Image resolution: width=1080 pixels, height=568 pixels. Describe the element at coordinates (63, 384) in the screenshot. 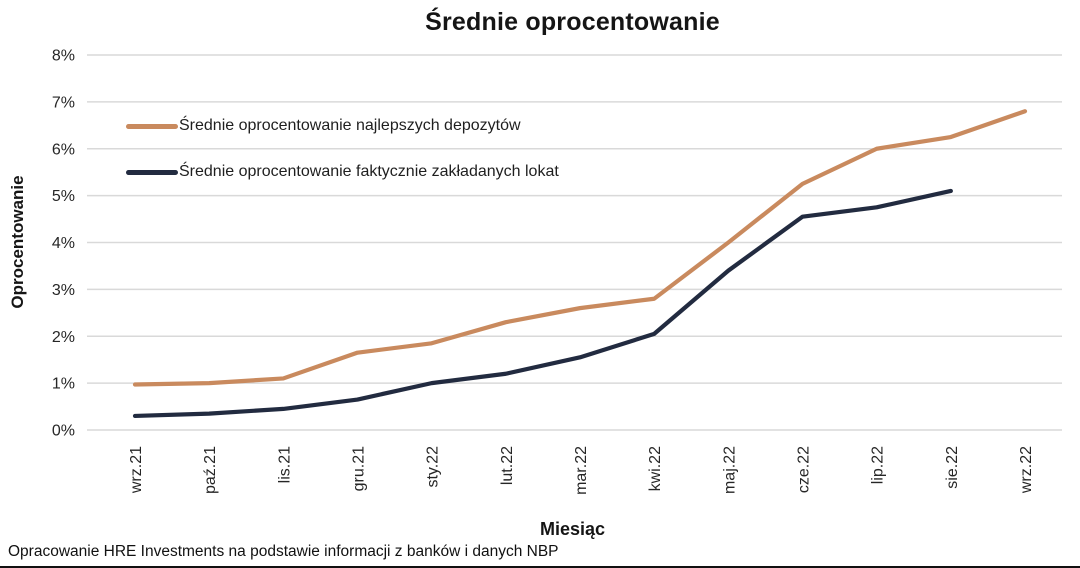

I see `y-tick-label: 1%` at that location.